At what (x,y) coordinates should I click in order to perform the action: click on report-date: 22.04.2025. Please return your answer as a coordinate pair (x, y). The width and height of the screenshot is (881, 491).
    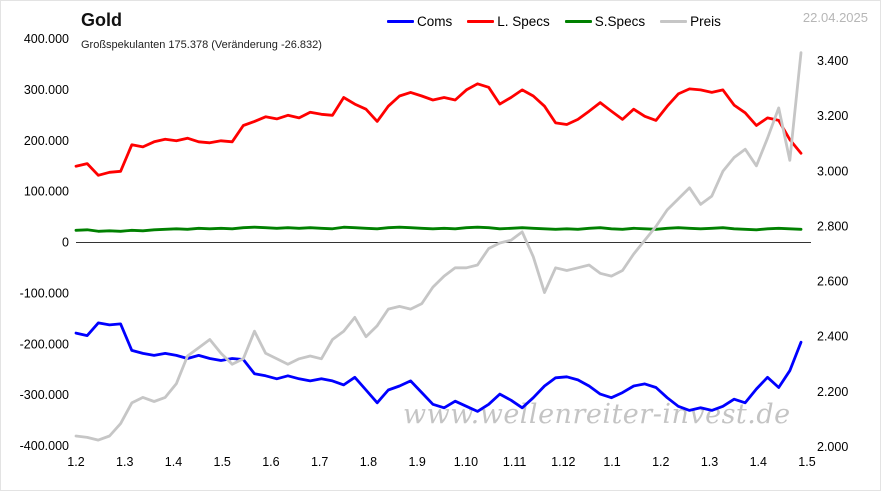
    Looking at the image, I should click on (835, 17).